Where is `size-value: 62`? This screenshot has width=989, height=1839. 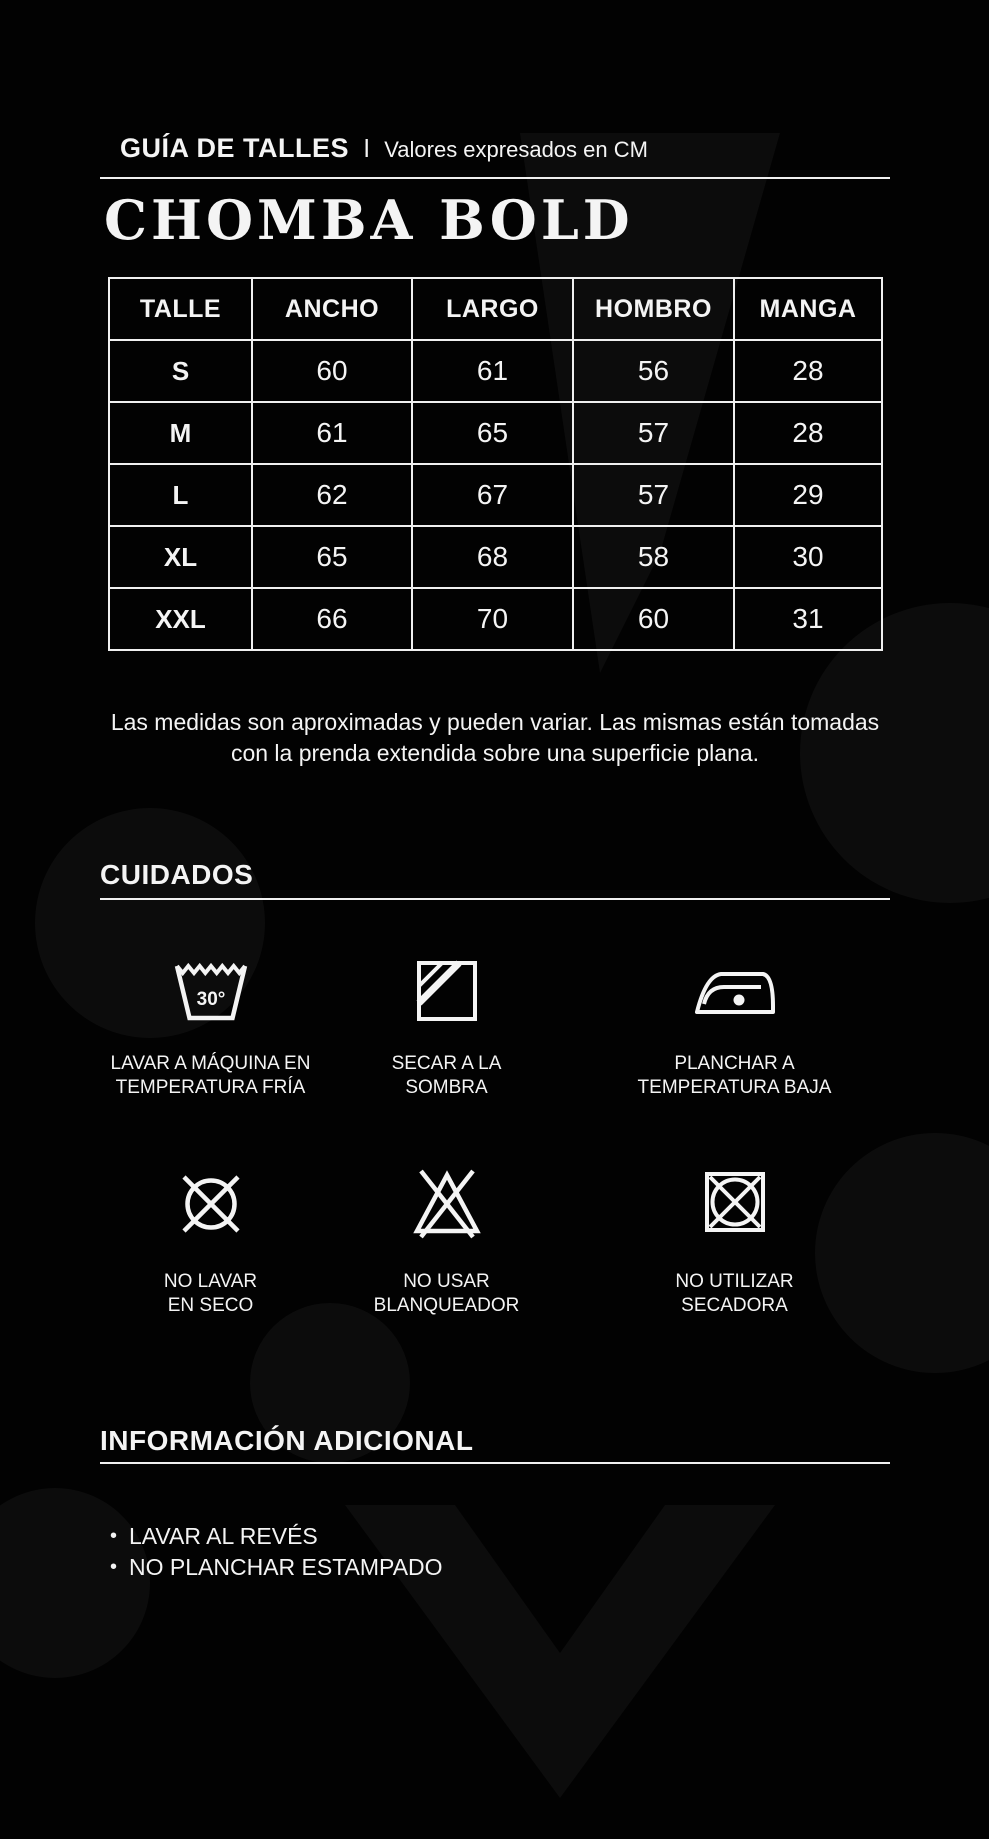 size-value: 62 is located at coordinates (332, 495).